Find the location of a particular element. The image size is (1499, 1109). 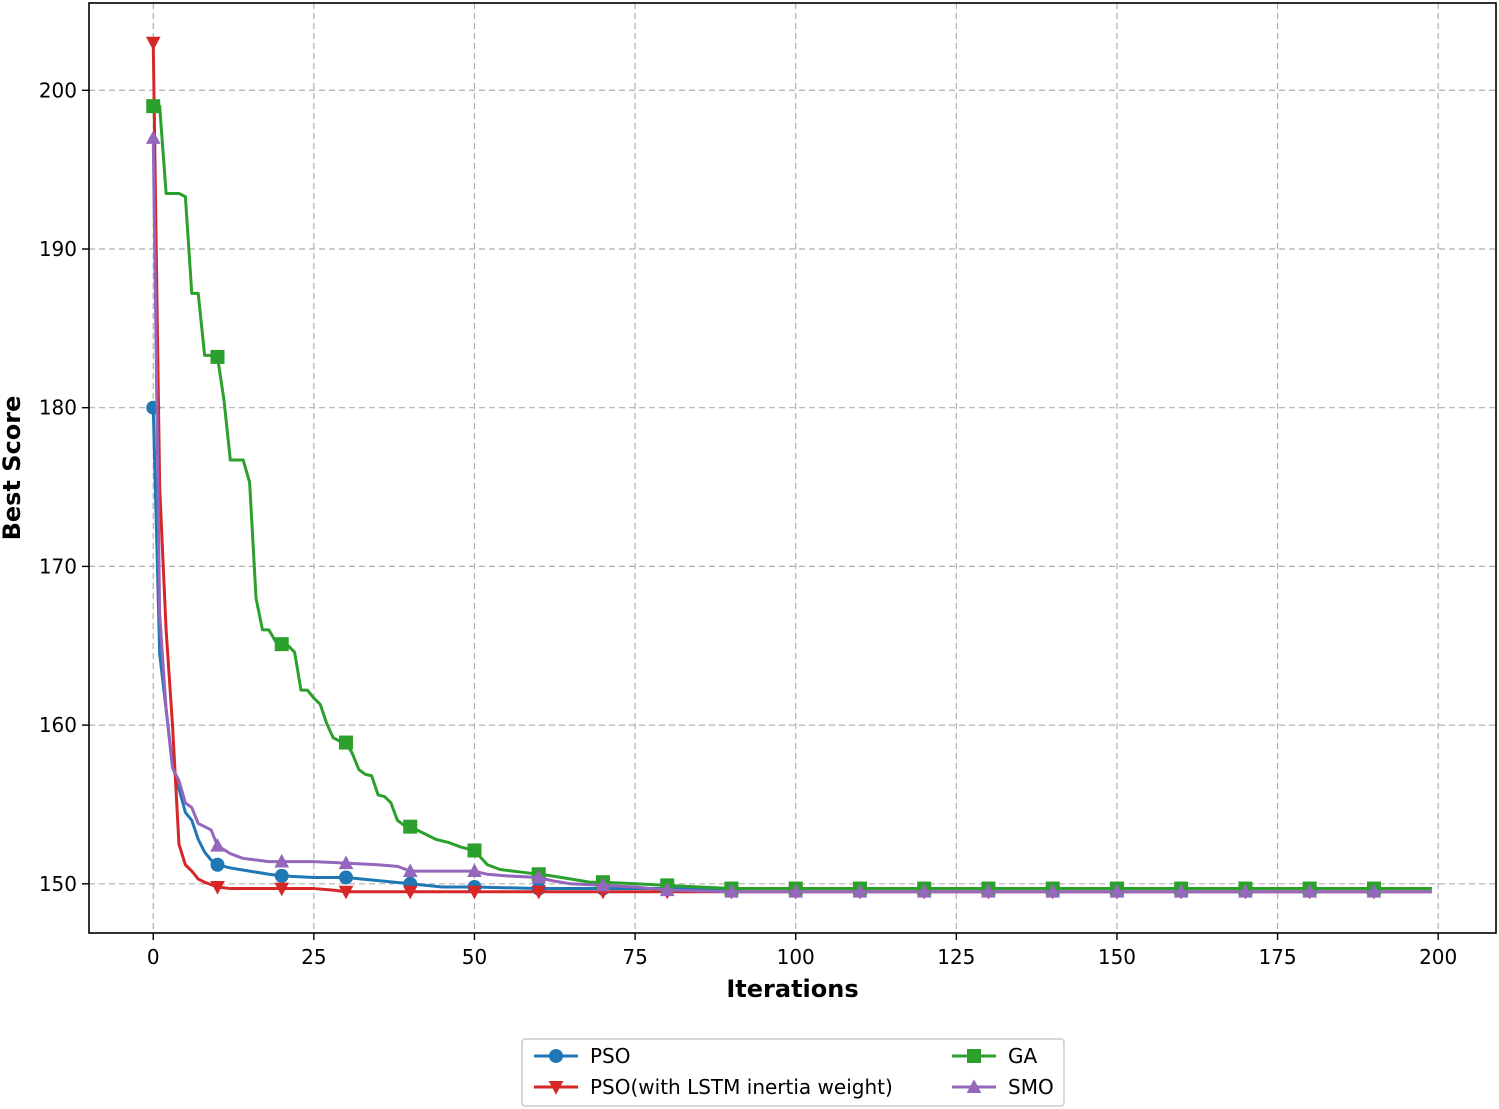

x-tick-label: 125 is located at coordinates (956, 957).